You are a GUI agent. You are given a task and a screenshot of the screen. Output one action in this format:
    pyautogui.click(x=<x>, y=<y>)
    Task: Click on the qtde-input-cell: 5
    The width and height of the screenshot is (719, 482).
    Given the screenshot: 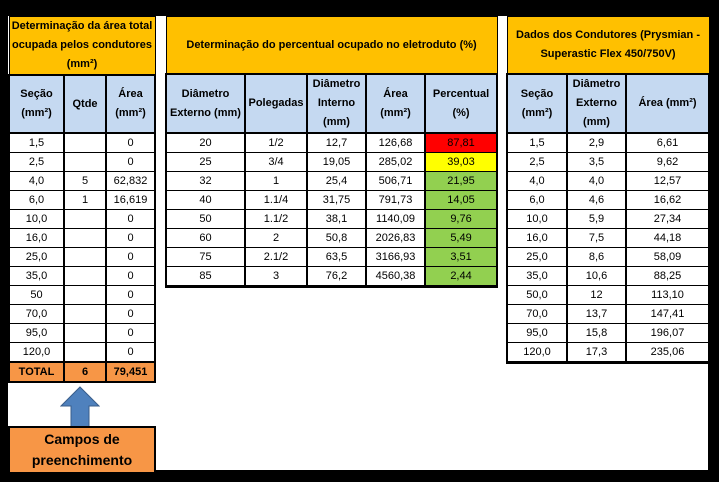 What is the action you would take?
    pyautogui.click(x=85, y=181)
    